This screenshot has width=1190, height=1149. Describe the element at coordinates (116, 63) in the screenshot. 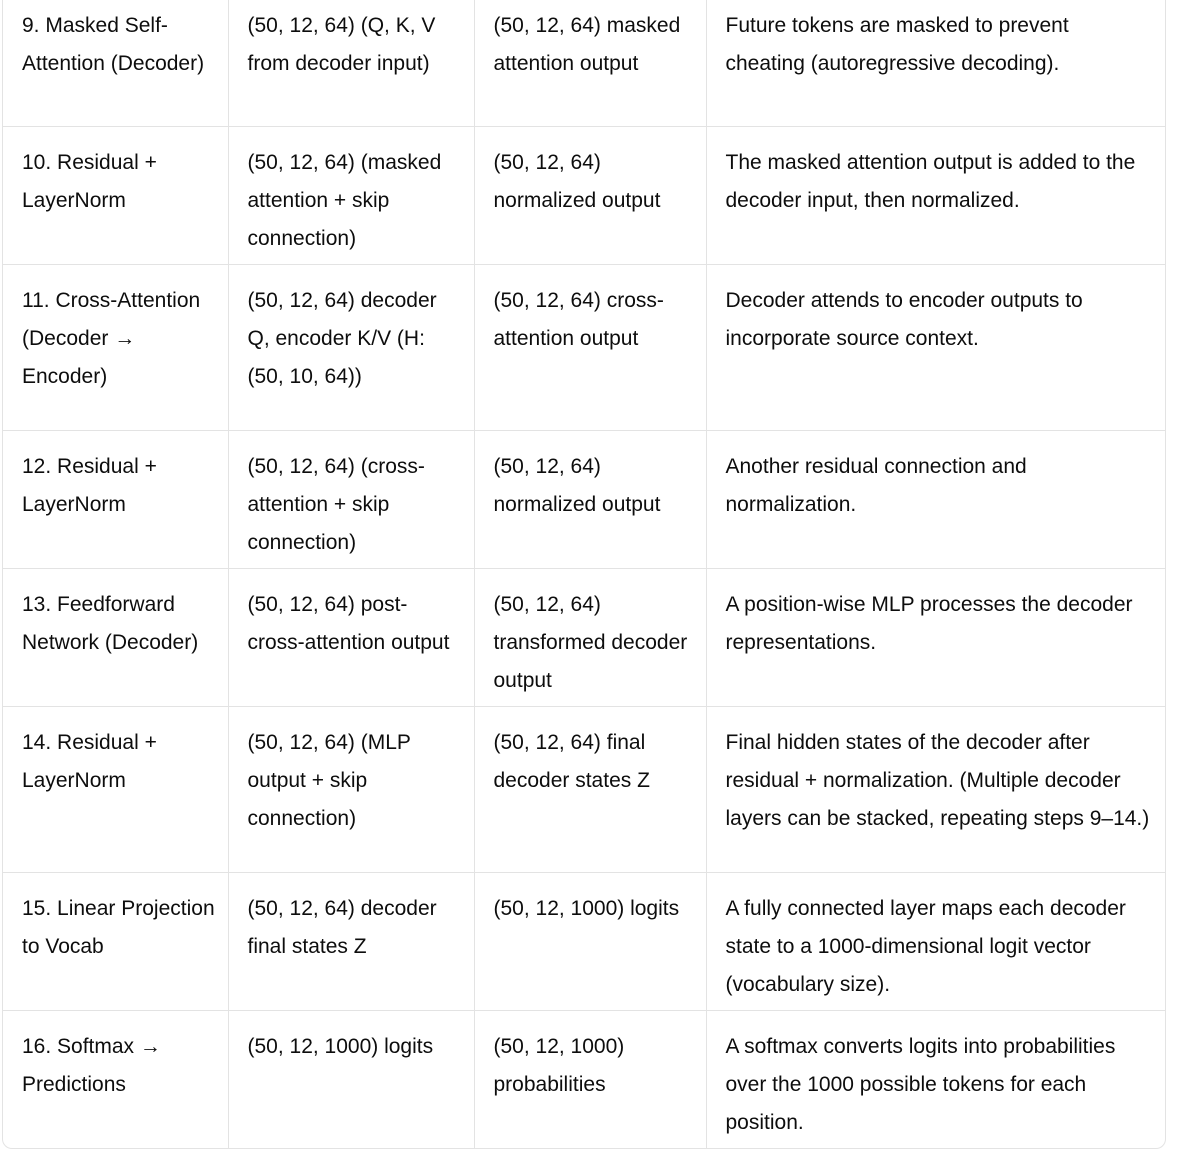

I see `step-cell: 9. Masked Self-Attention (Decoder)` at that location.